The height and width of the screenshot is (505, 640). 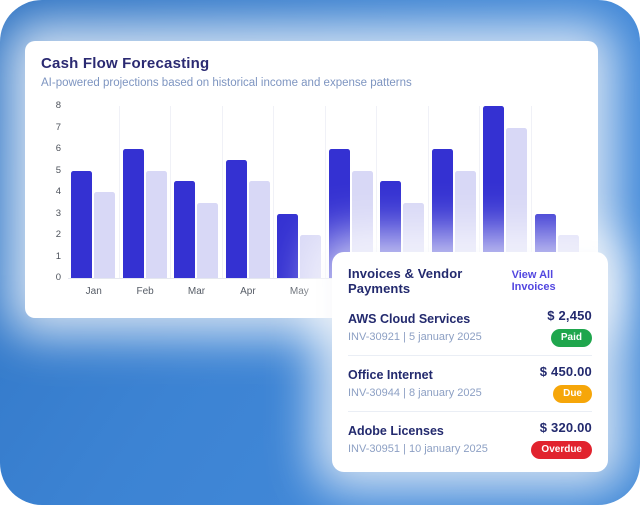 I want to click on bar-group-sep, so click(x=505, y=192).